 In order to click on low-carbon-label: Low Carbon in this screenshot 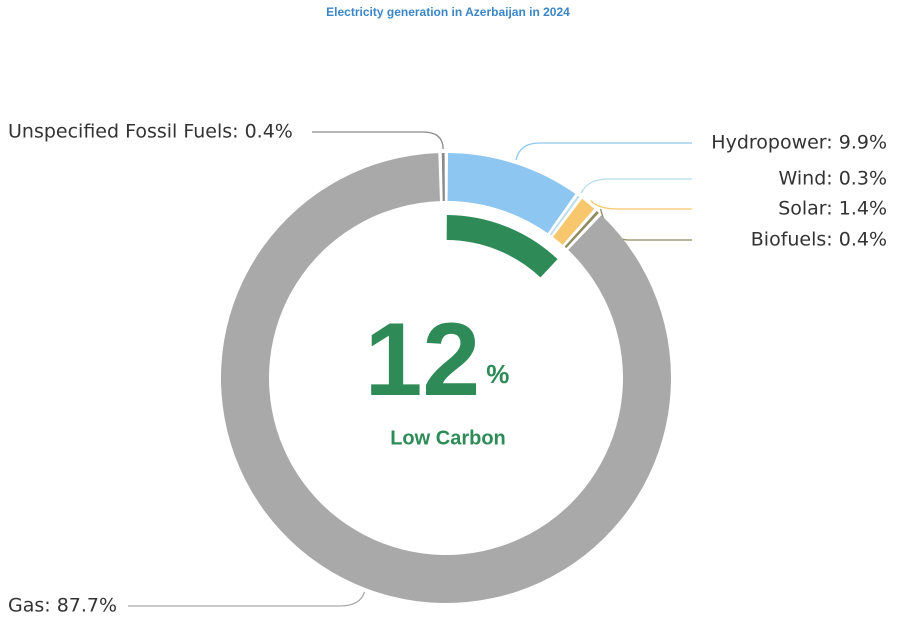, I will do `click(448, 438)`.